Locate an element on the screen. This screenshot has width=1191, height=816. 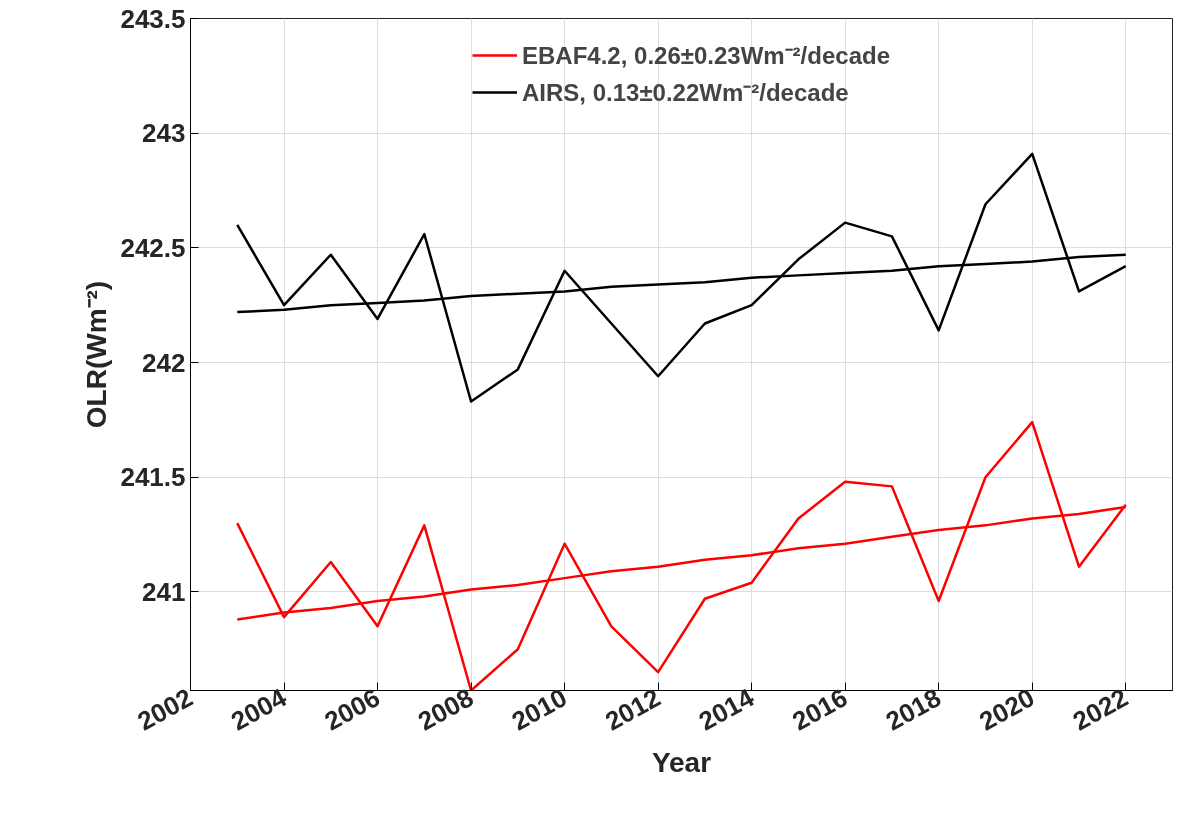
x-tick-label: 2016 is located at coordinates (820, 709).